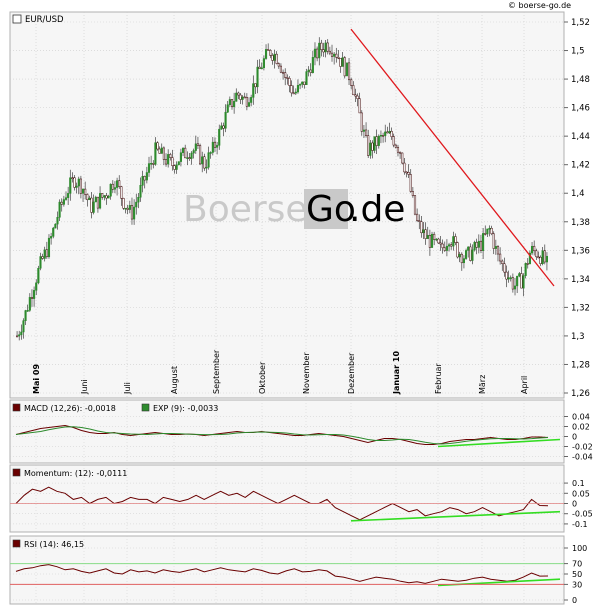 The height and width of the screenshot is (613, 612). I want to click on indicator-legend-label: EXP (9): -0,0033, so click(185, 408).